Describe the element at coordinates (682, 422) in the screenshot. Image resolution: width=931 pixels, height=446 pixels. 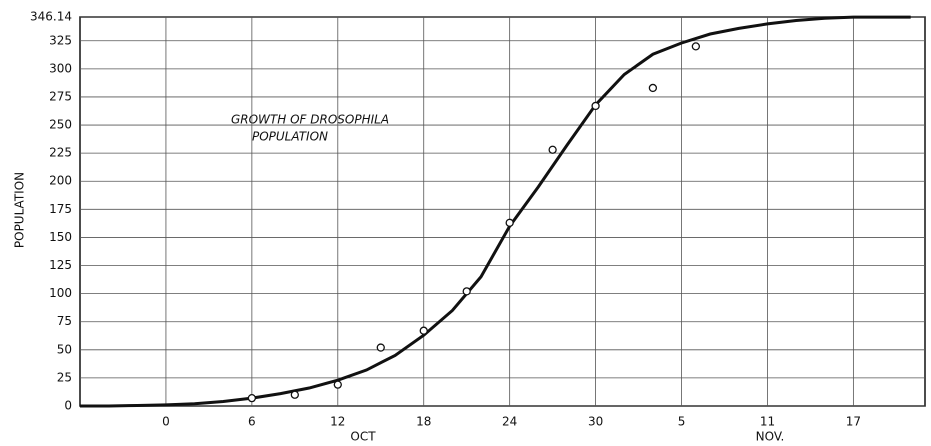
I see `x-tick-label: 5` at that location.